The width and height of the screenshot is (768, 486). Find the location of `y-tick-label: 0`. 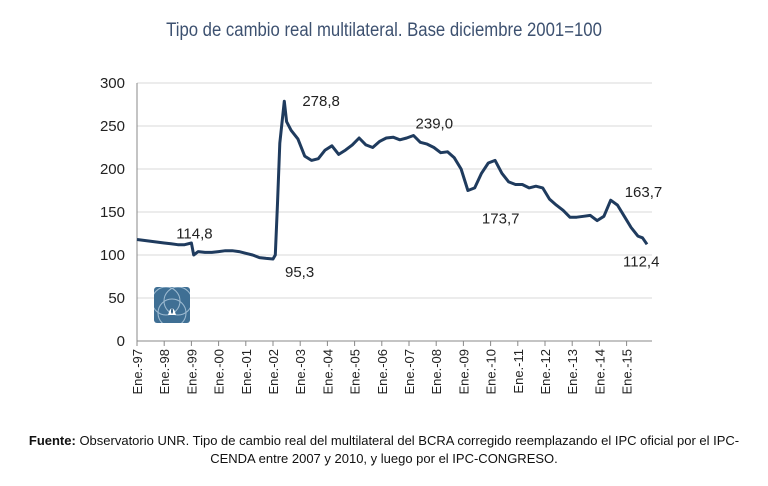

y-tick-label: 0 is located at coordinates (121, 341).